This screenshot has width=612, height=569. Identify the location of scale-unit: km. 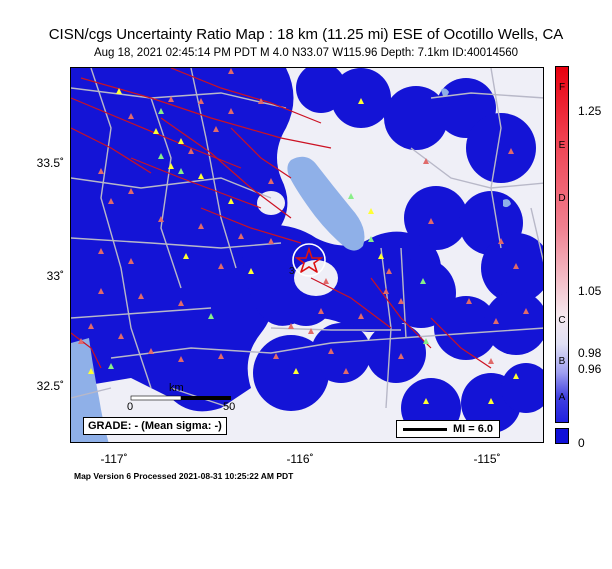
(176, 388).